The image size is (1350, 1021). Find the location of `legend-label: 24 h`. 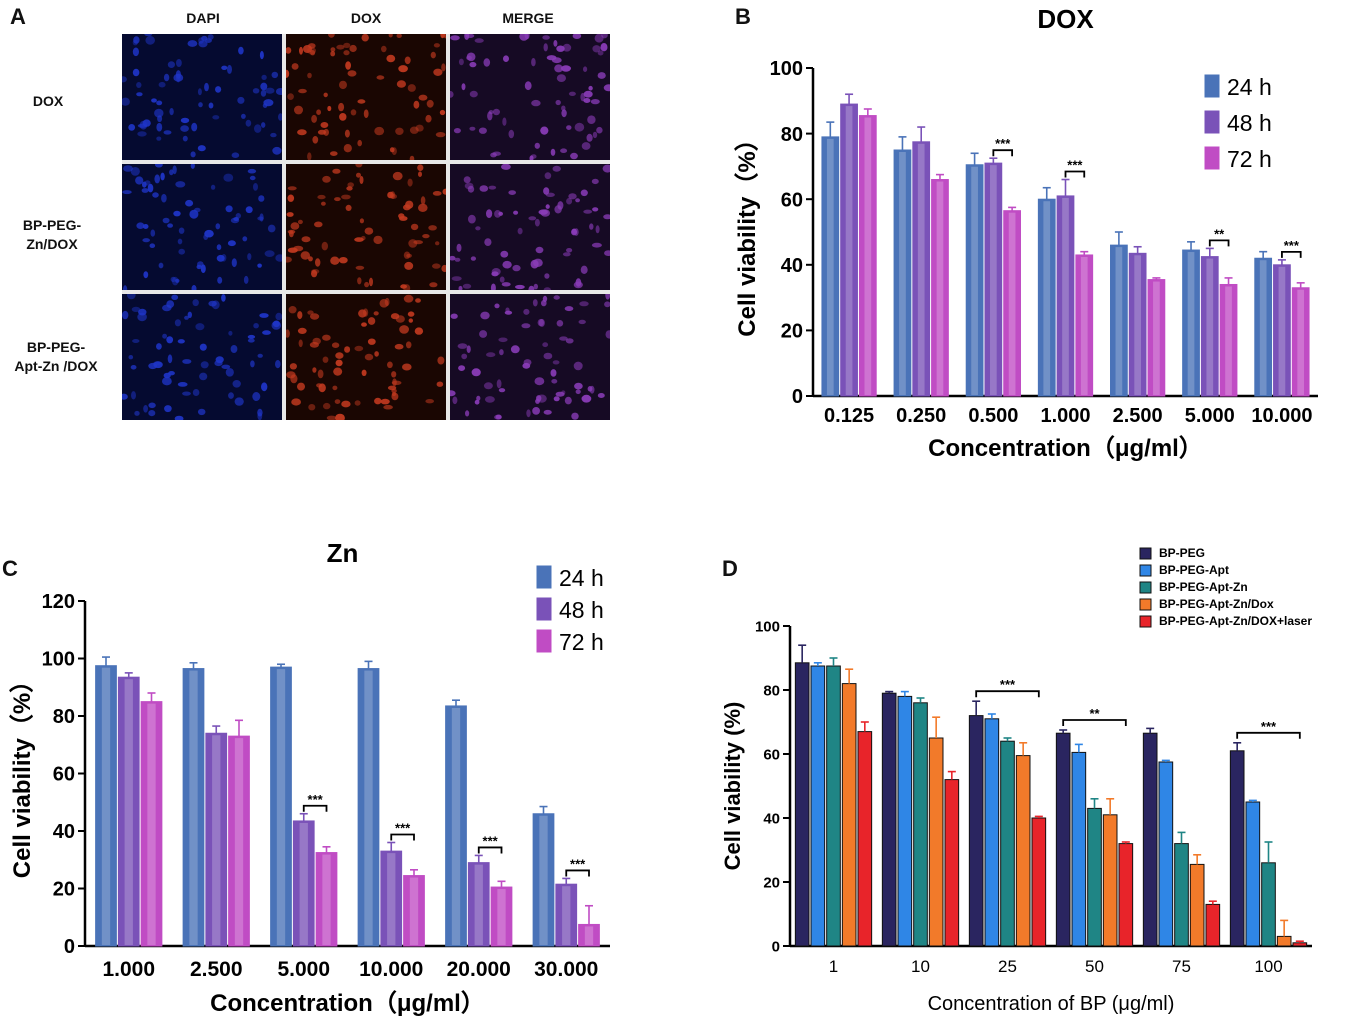

legend-label: 24 h is located at coordinates (581, 578).